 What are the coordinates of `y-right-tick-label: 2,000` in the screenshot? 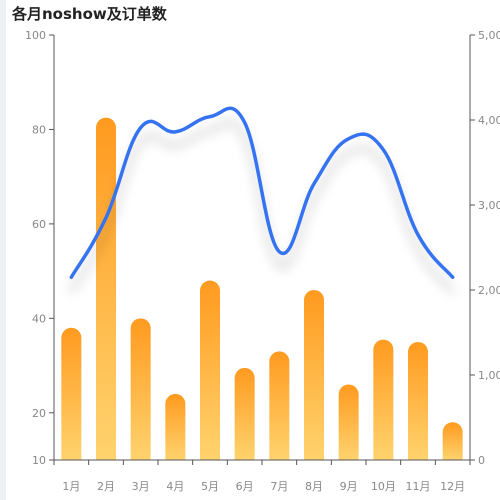 It's located at (489, 290).